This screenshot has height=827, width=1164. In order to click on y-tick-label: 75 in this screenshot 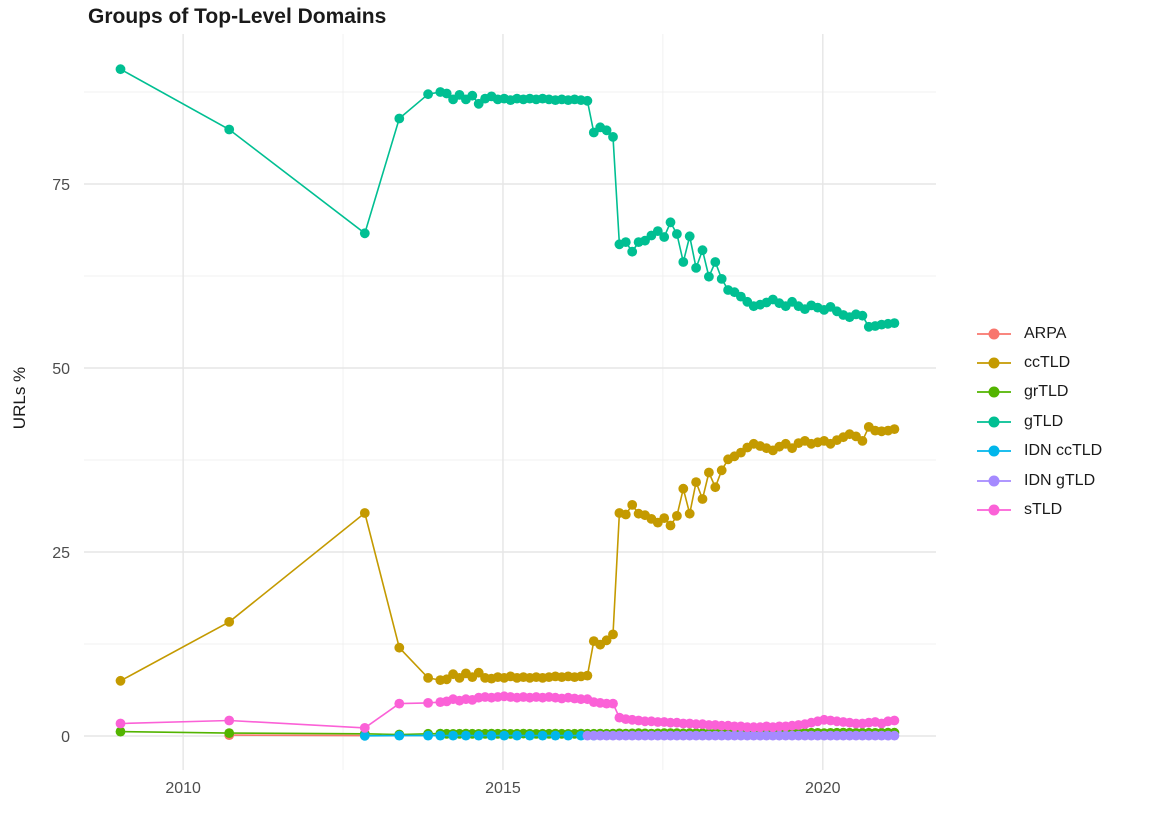, I will do `click(61, 185)`.